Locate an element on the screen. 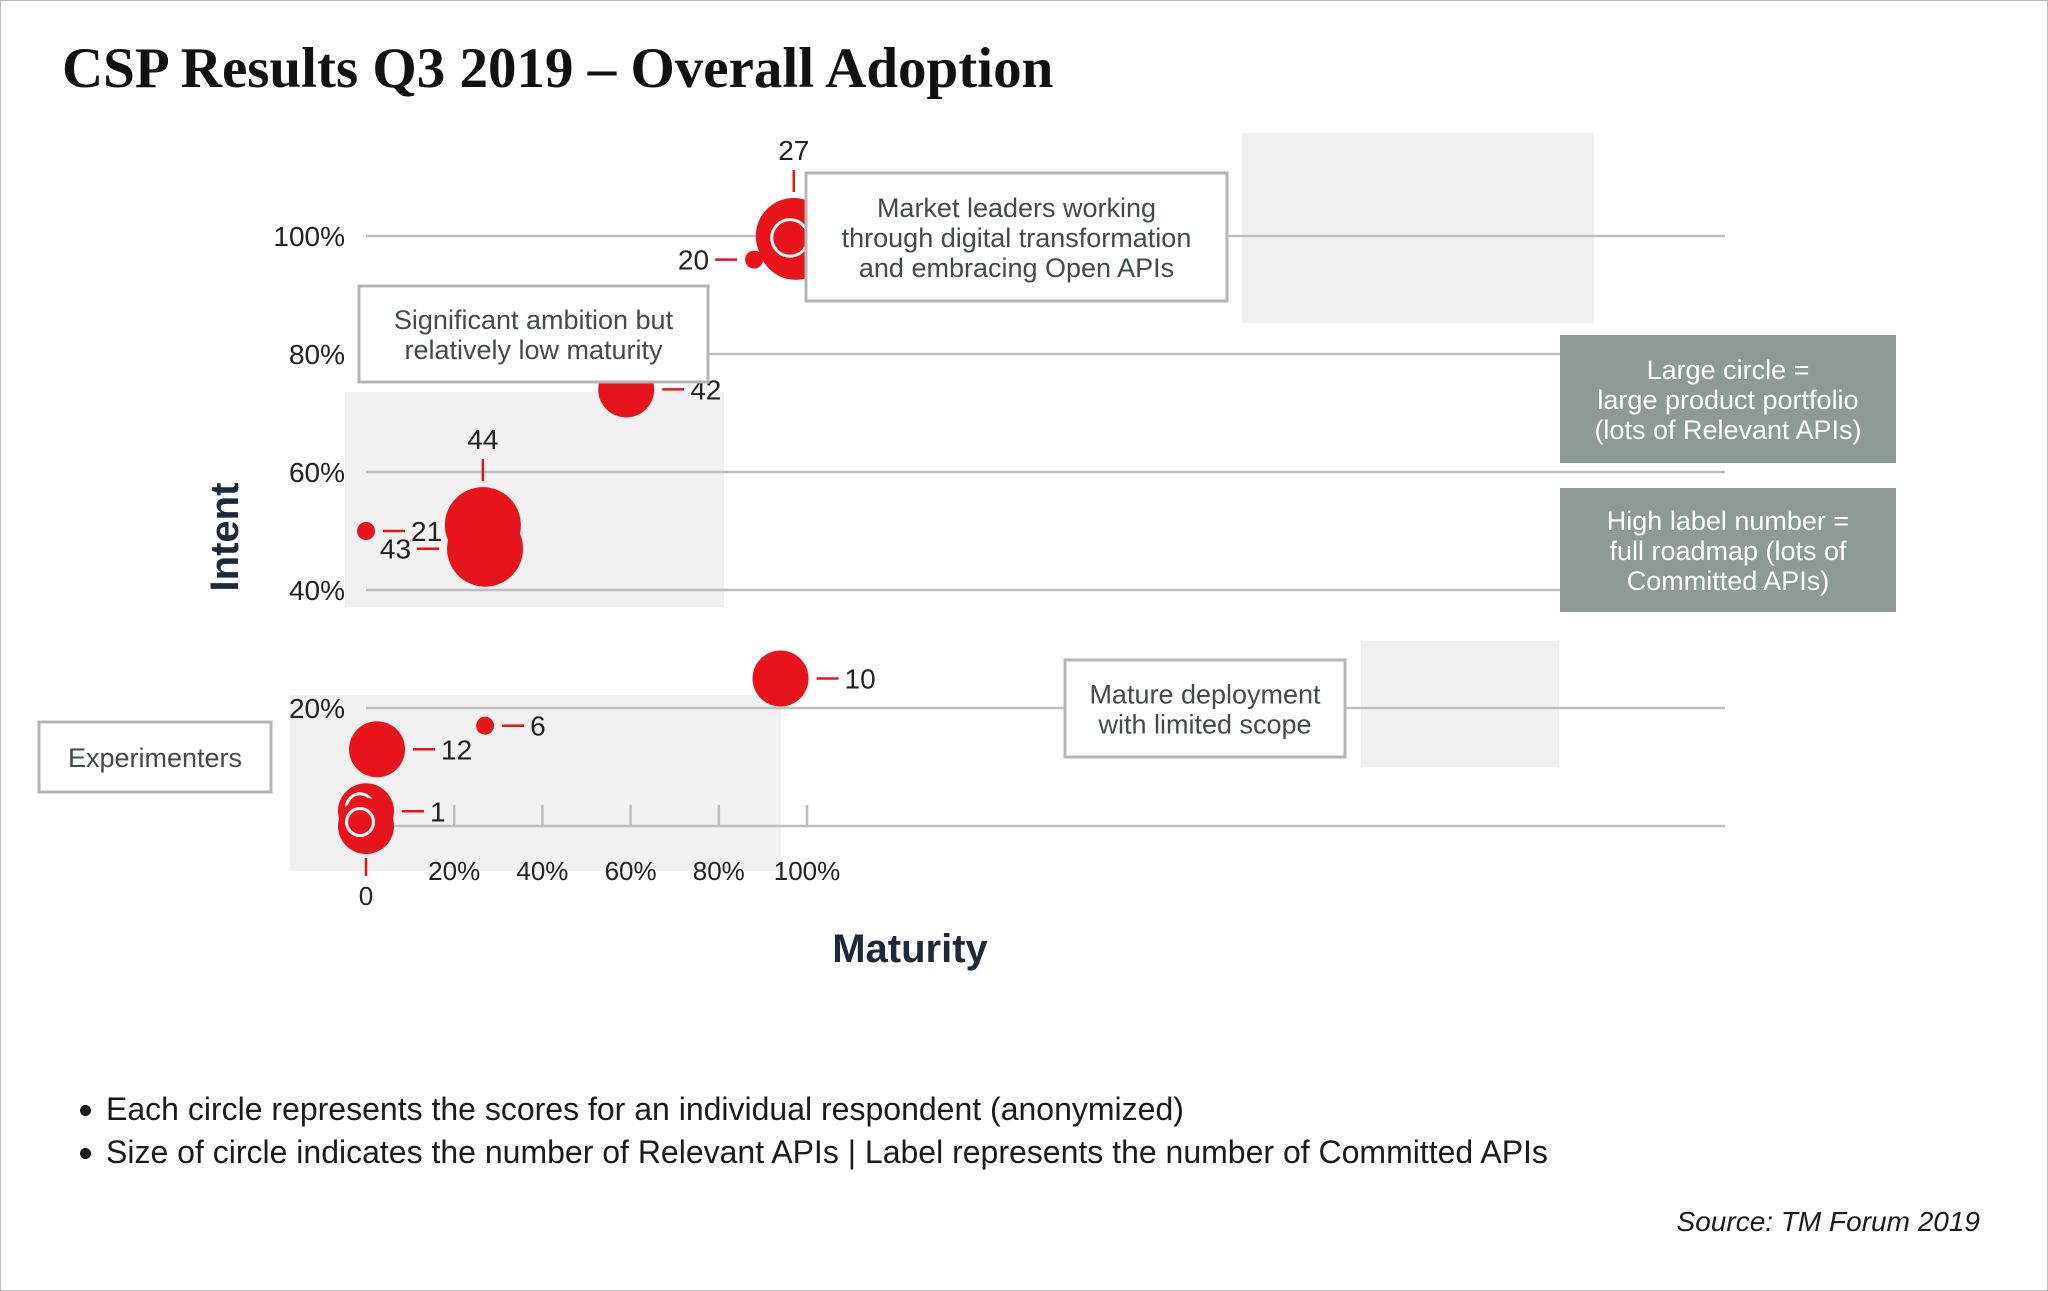 This screenshot has width=2048, height=1291. y-tick-label: 60% is located at coordinates (317, 472).